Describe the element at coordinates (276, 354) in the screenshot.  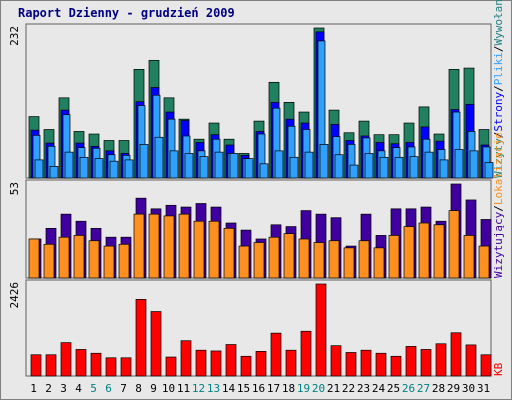
I see `bar-kb-s0-day17` at that location.